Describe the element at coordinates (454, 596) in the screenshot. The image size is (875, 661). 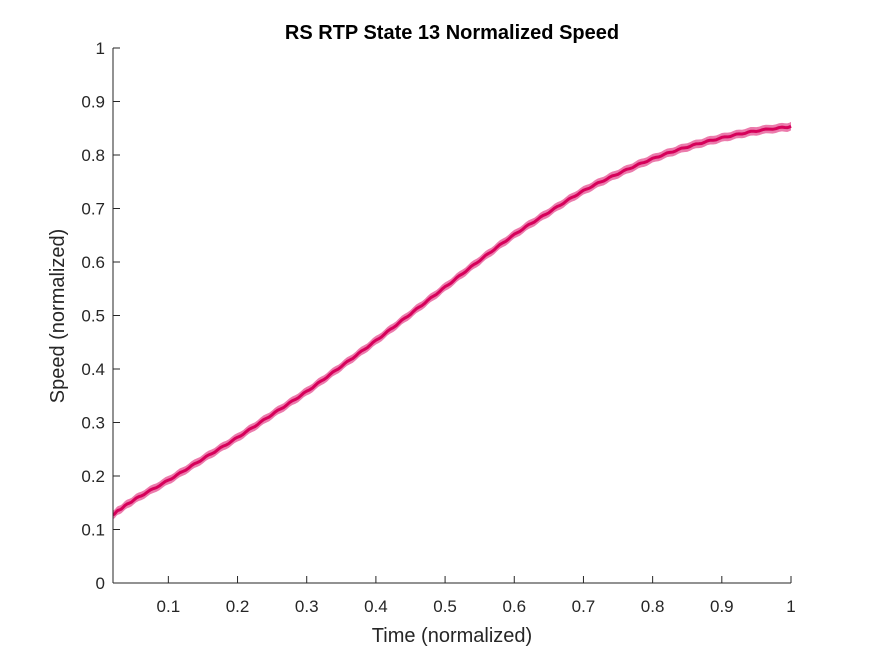
I see `x-axis: 0.1 0.2 0.3 0.4 0.5 0.6 0.7 0.8 0.9 1` at that location.